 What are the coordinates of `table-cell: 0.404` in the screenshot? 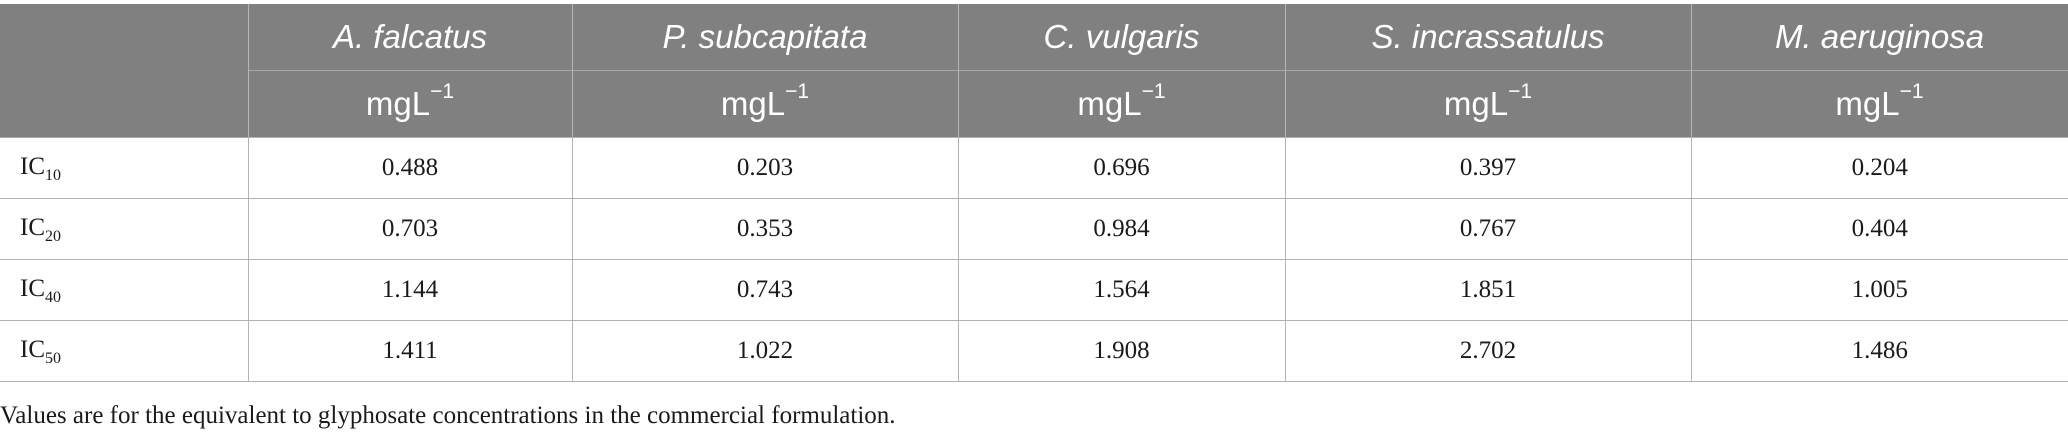 It's located at (1879, 229).